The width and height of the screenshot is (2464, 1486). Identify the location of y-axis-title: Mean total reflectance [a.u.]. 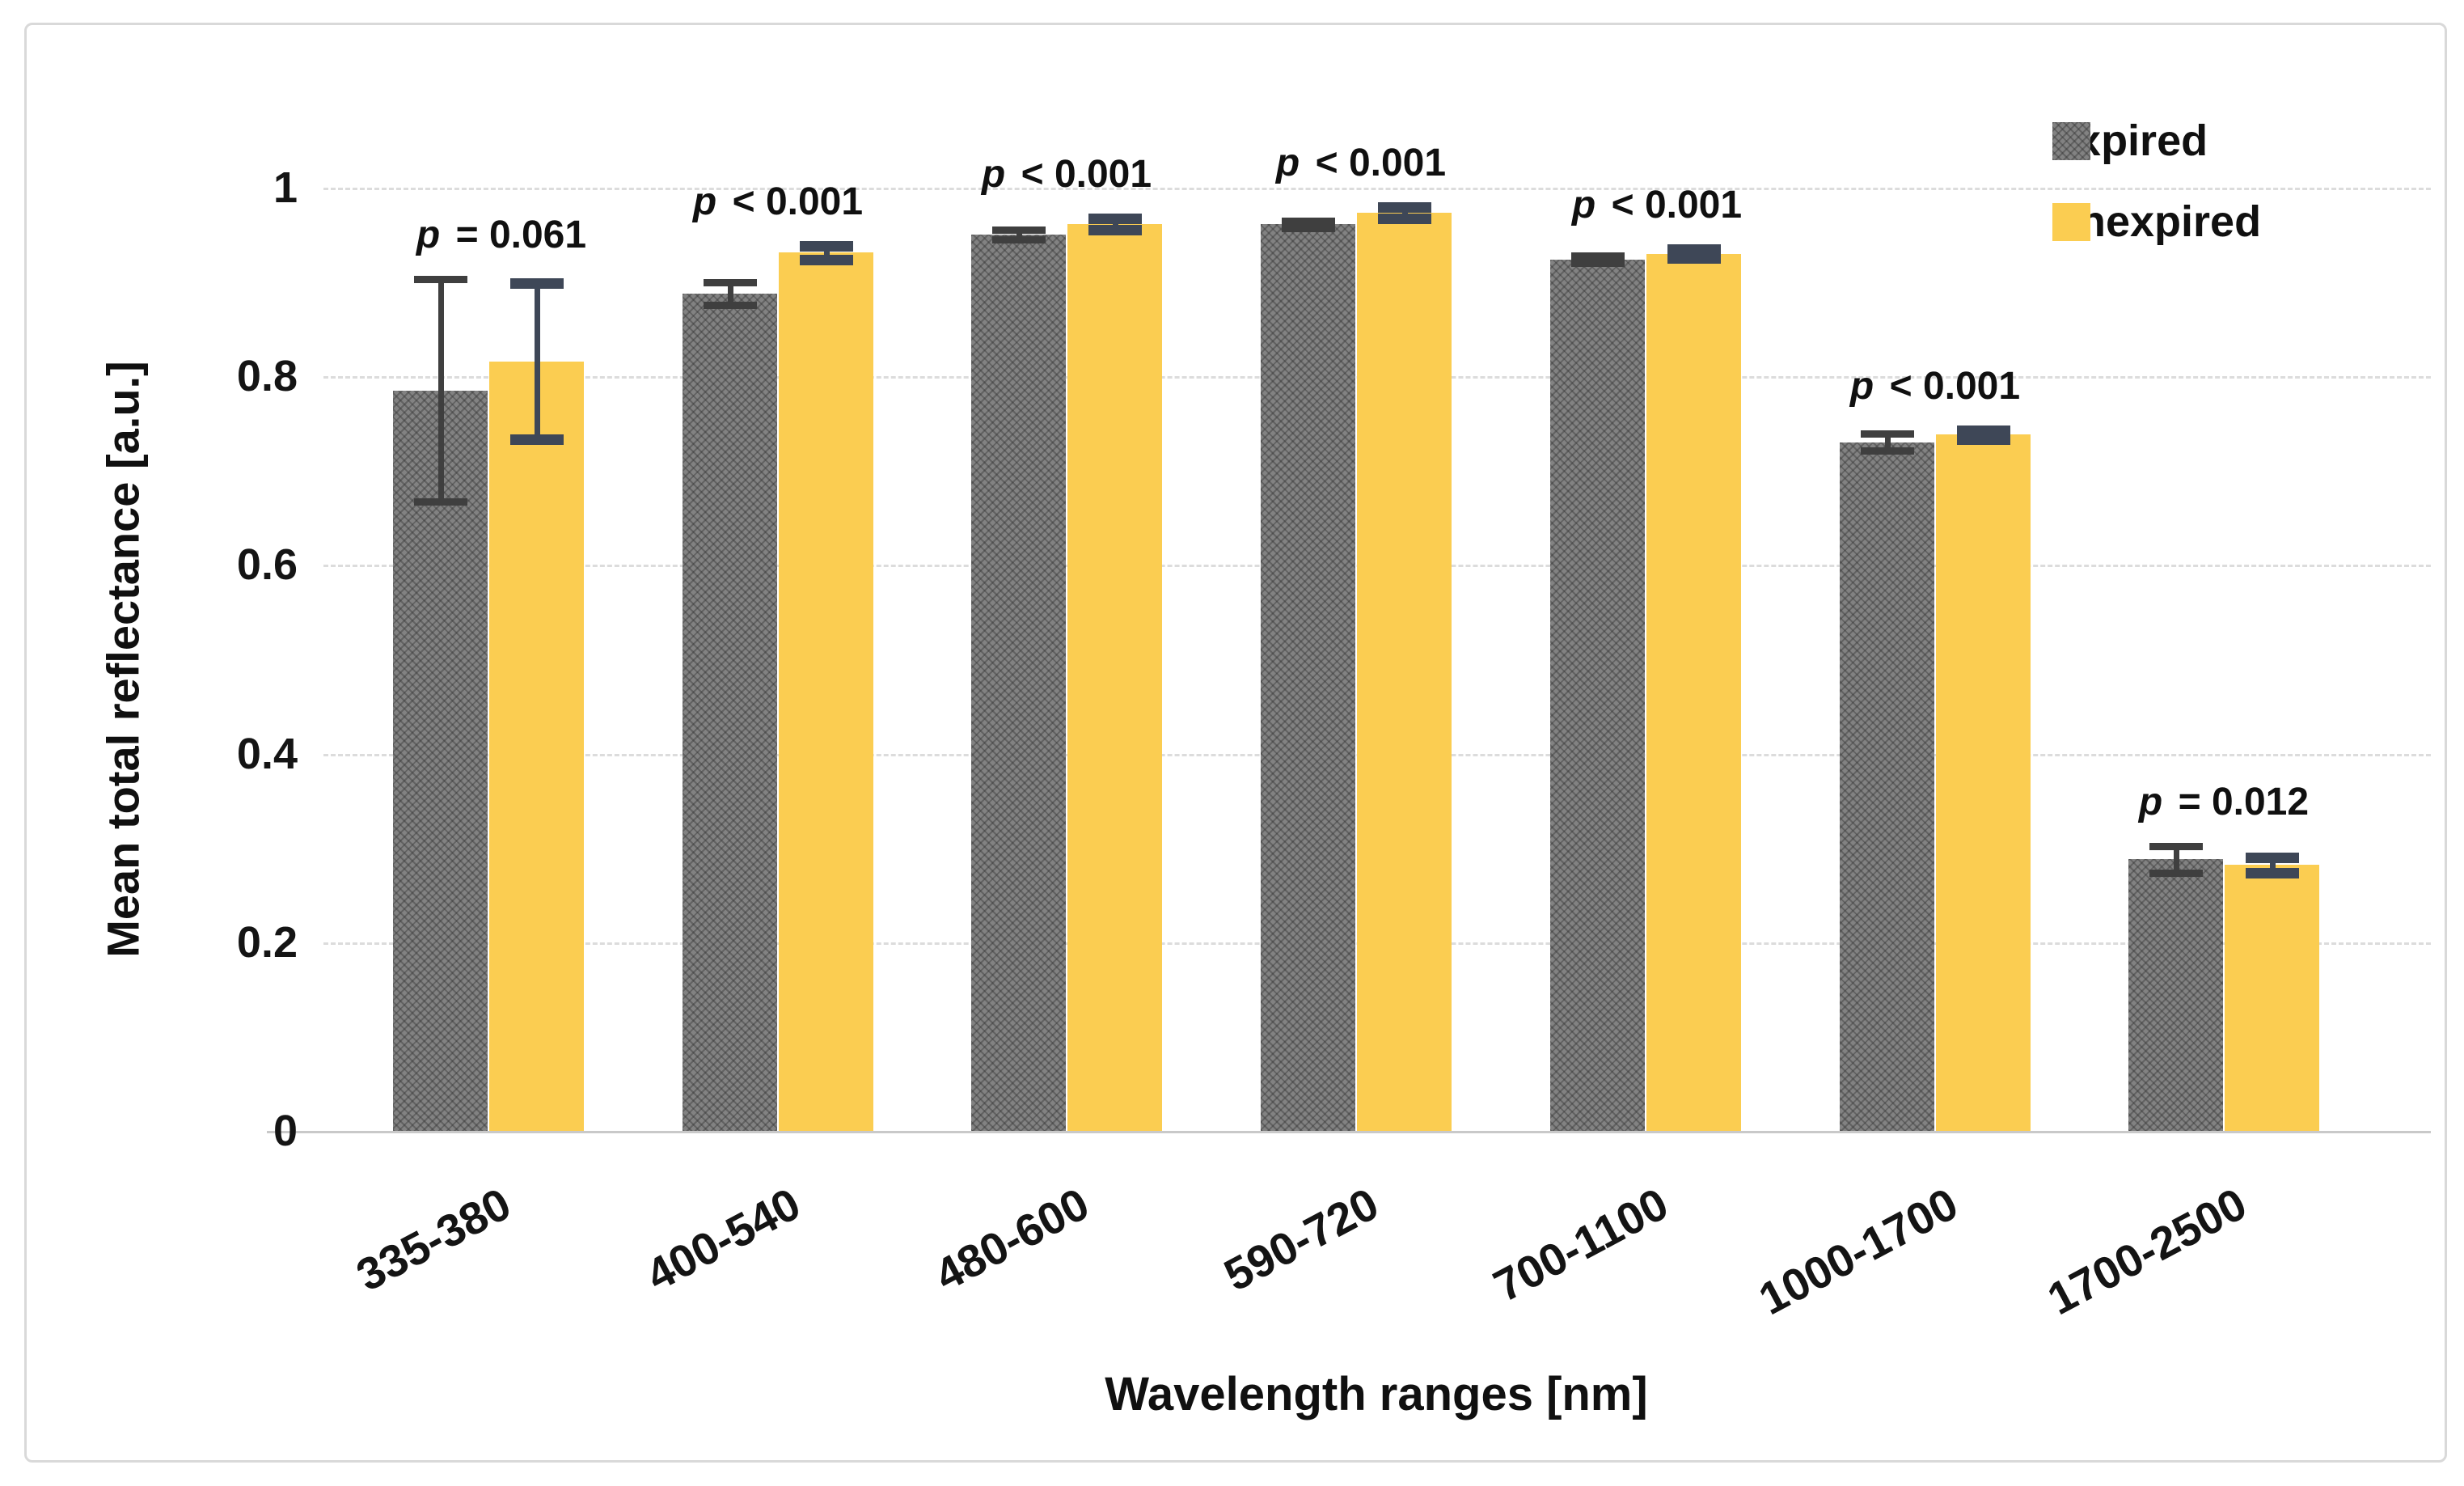
(123, 659).